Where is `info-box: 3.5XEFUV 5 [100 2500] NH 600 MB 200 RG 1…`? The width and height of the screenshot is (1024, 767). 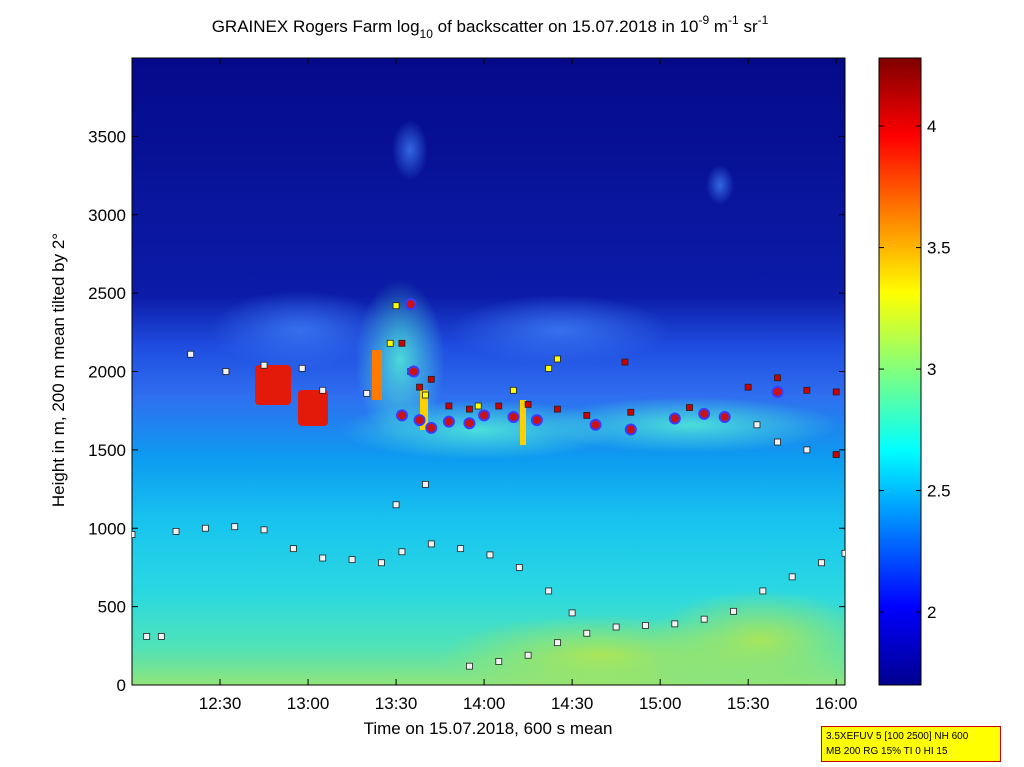
info-box: 3.5XEFUV 5 [100 2500] NH 600 MB 200 RG 1… is located at coordinates (911, 744).